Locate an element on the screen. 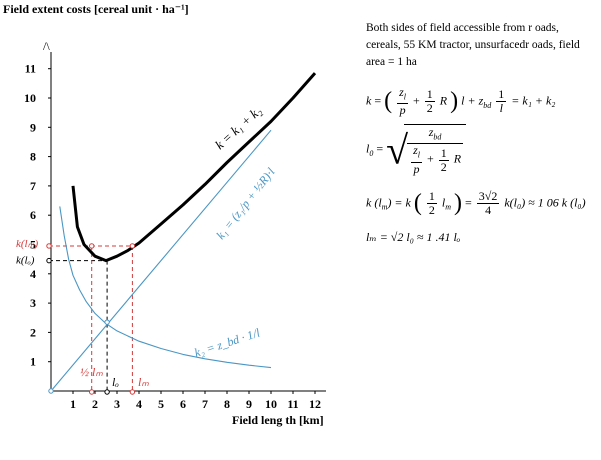 The width and height of the screenshot is (601, 460). label-k-lm: k(lₘ) is located at coordinates (27, 244).